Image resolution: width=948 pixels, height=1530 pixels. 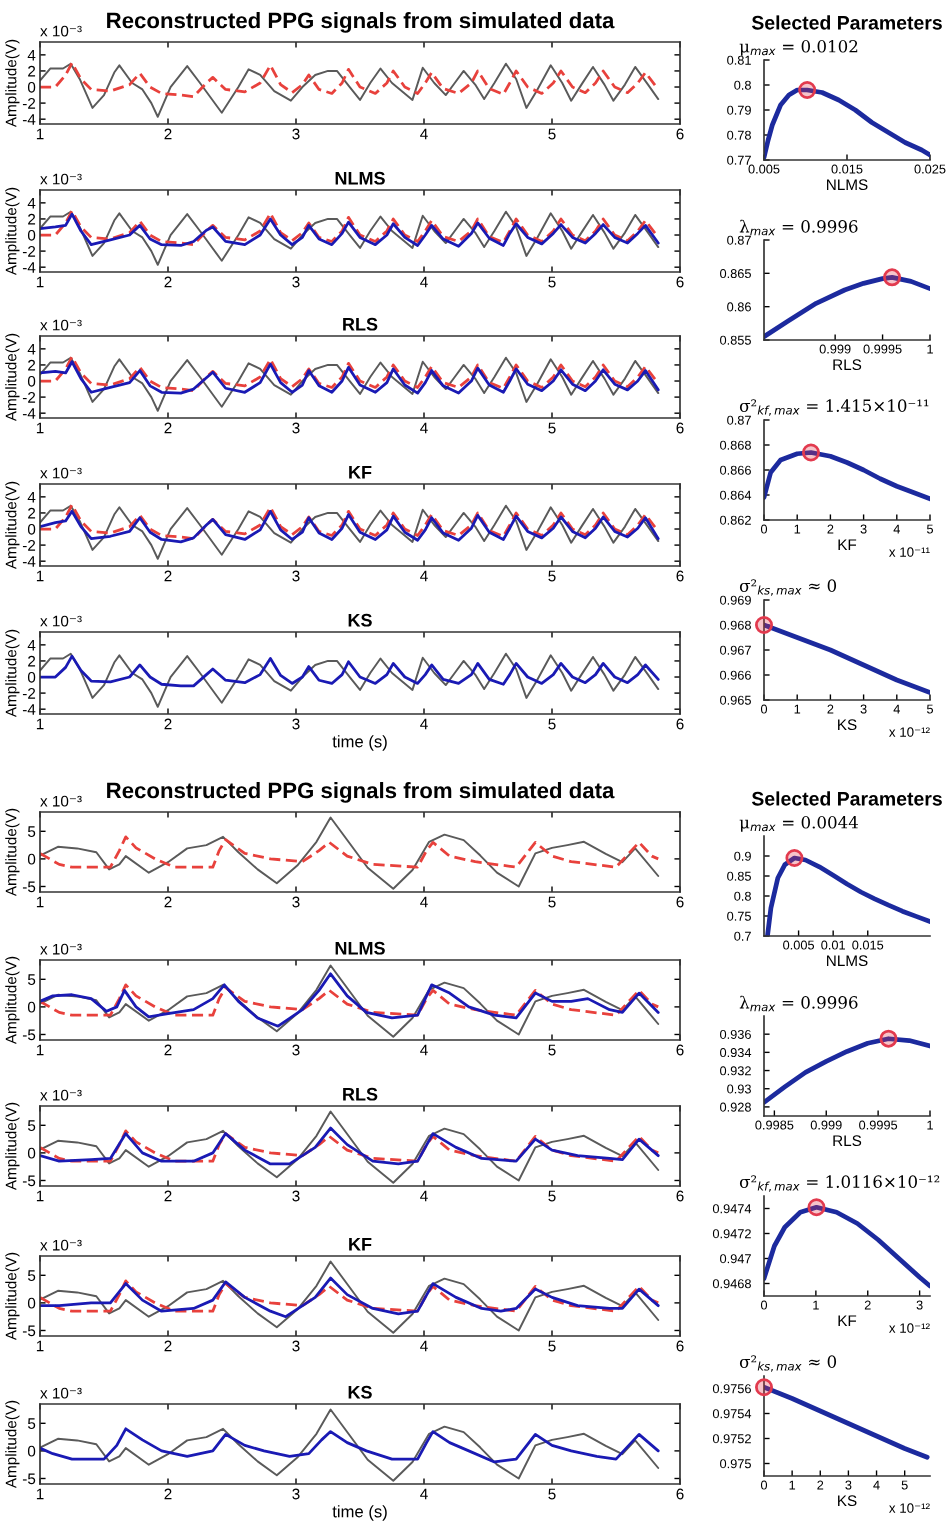 I want to click on text: μ$_{max}$ = 0.0102, so click(x=798, y=48).